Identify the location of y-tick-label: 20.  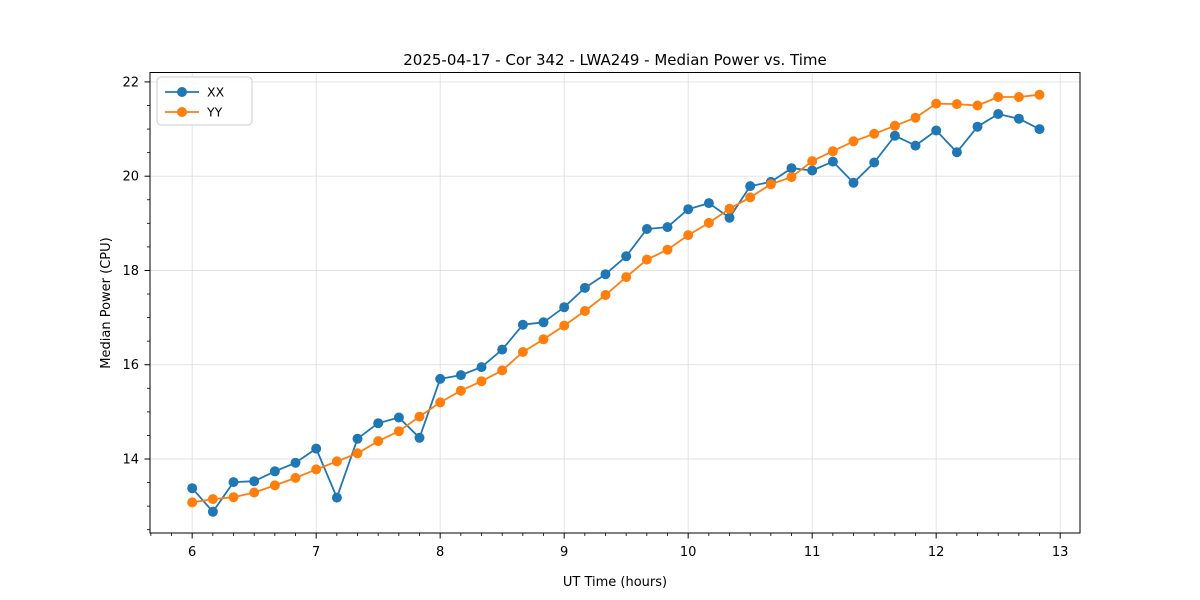
(130, 177).